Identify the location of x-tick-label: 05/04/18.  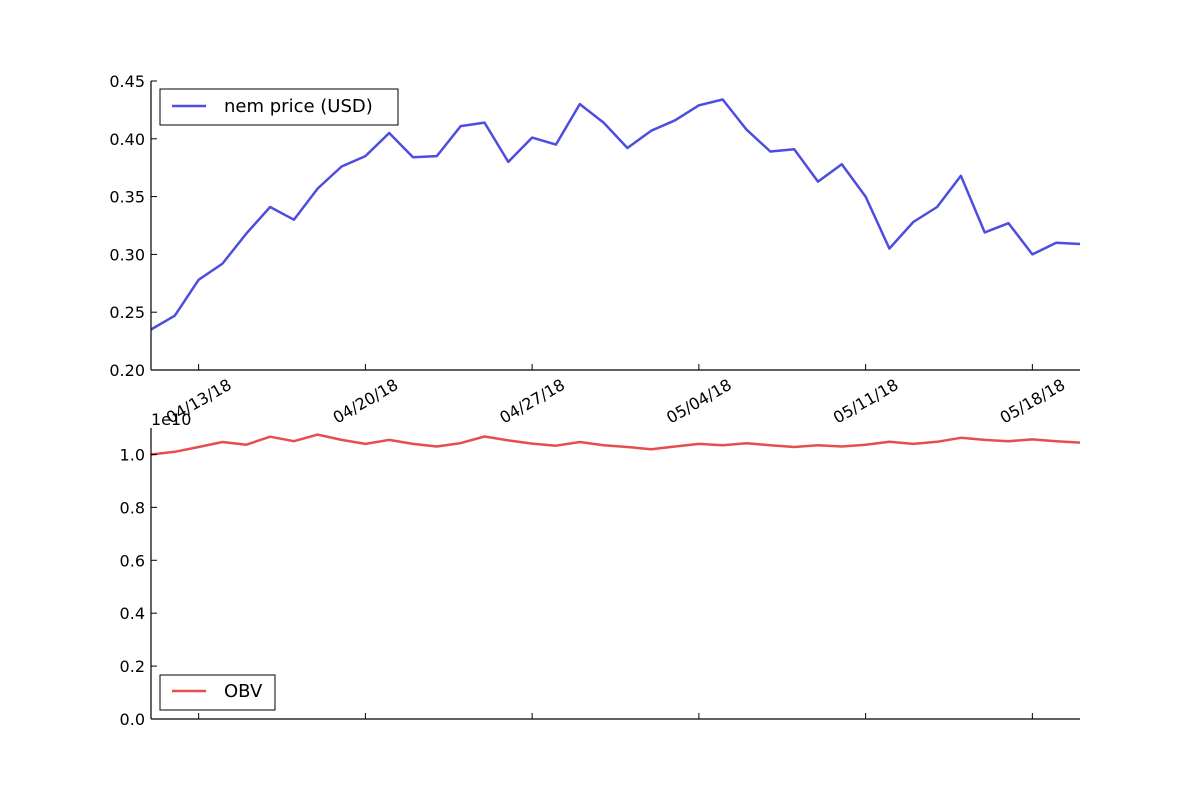
(699, 401).